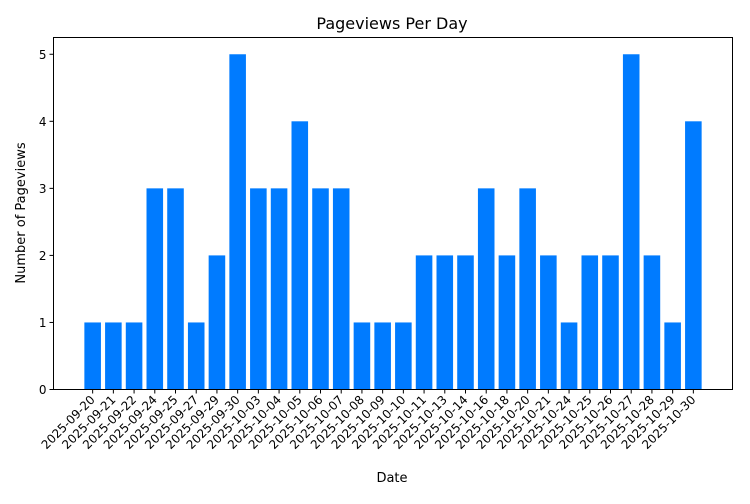 This screenshot has width=750, height=504. Describe the element at coordinates (43, 323) in the screenshot. I see `y-tick-label: 1` at that location.